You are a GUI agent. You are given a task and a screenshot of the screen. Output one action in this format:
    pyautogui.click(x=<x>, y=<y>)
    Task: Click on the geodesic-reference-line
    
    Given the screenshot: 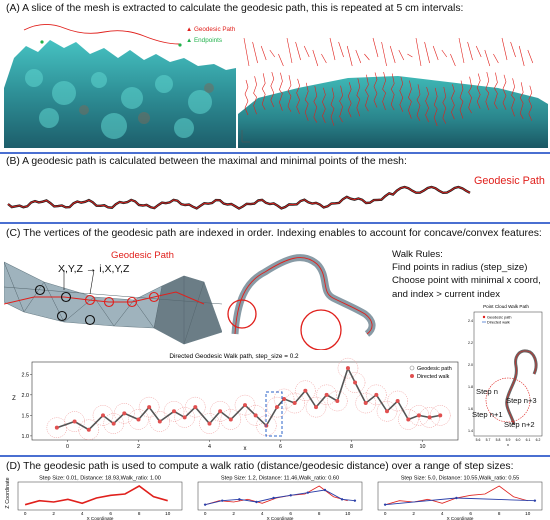 What is the action you would take?
    pyautogui.click(x=96, y=495)
    